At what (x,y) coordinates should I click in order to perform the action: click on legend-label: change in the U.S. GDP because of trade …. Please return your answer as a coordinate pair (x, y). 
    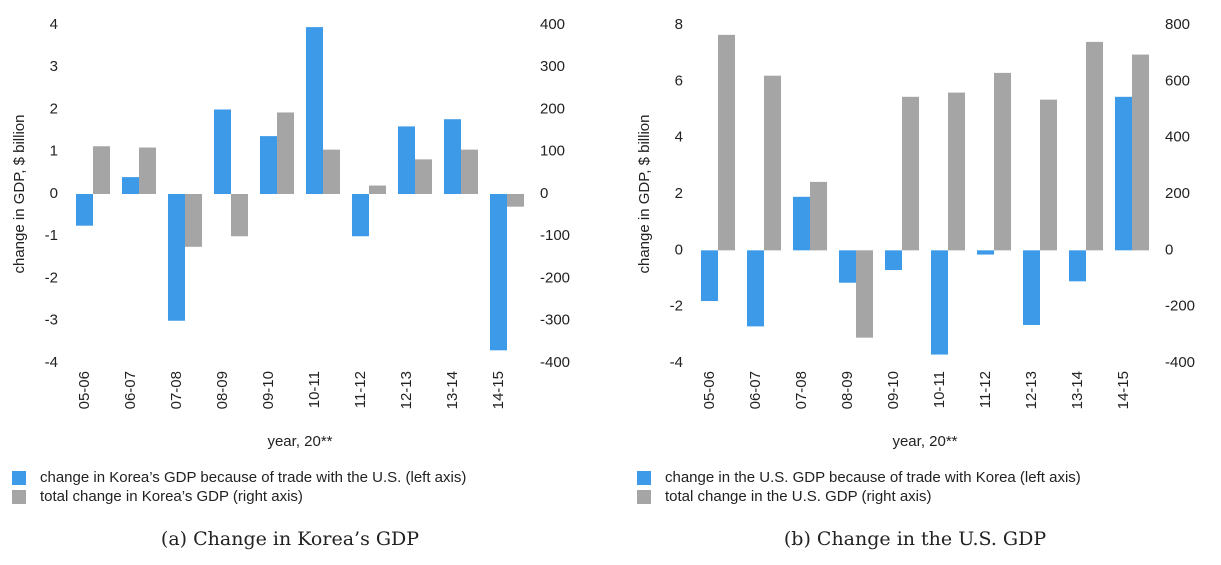
    Looking at the image, I should click on (873, 477).